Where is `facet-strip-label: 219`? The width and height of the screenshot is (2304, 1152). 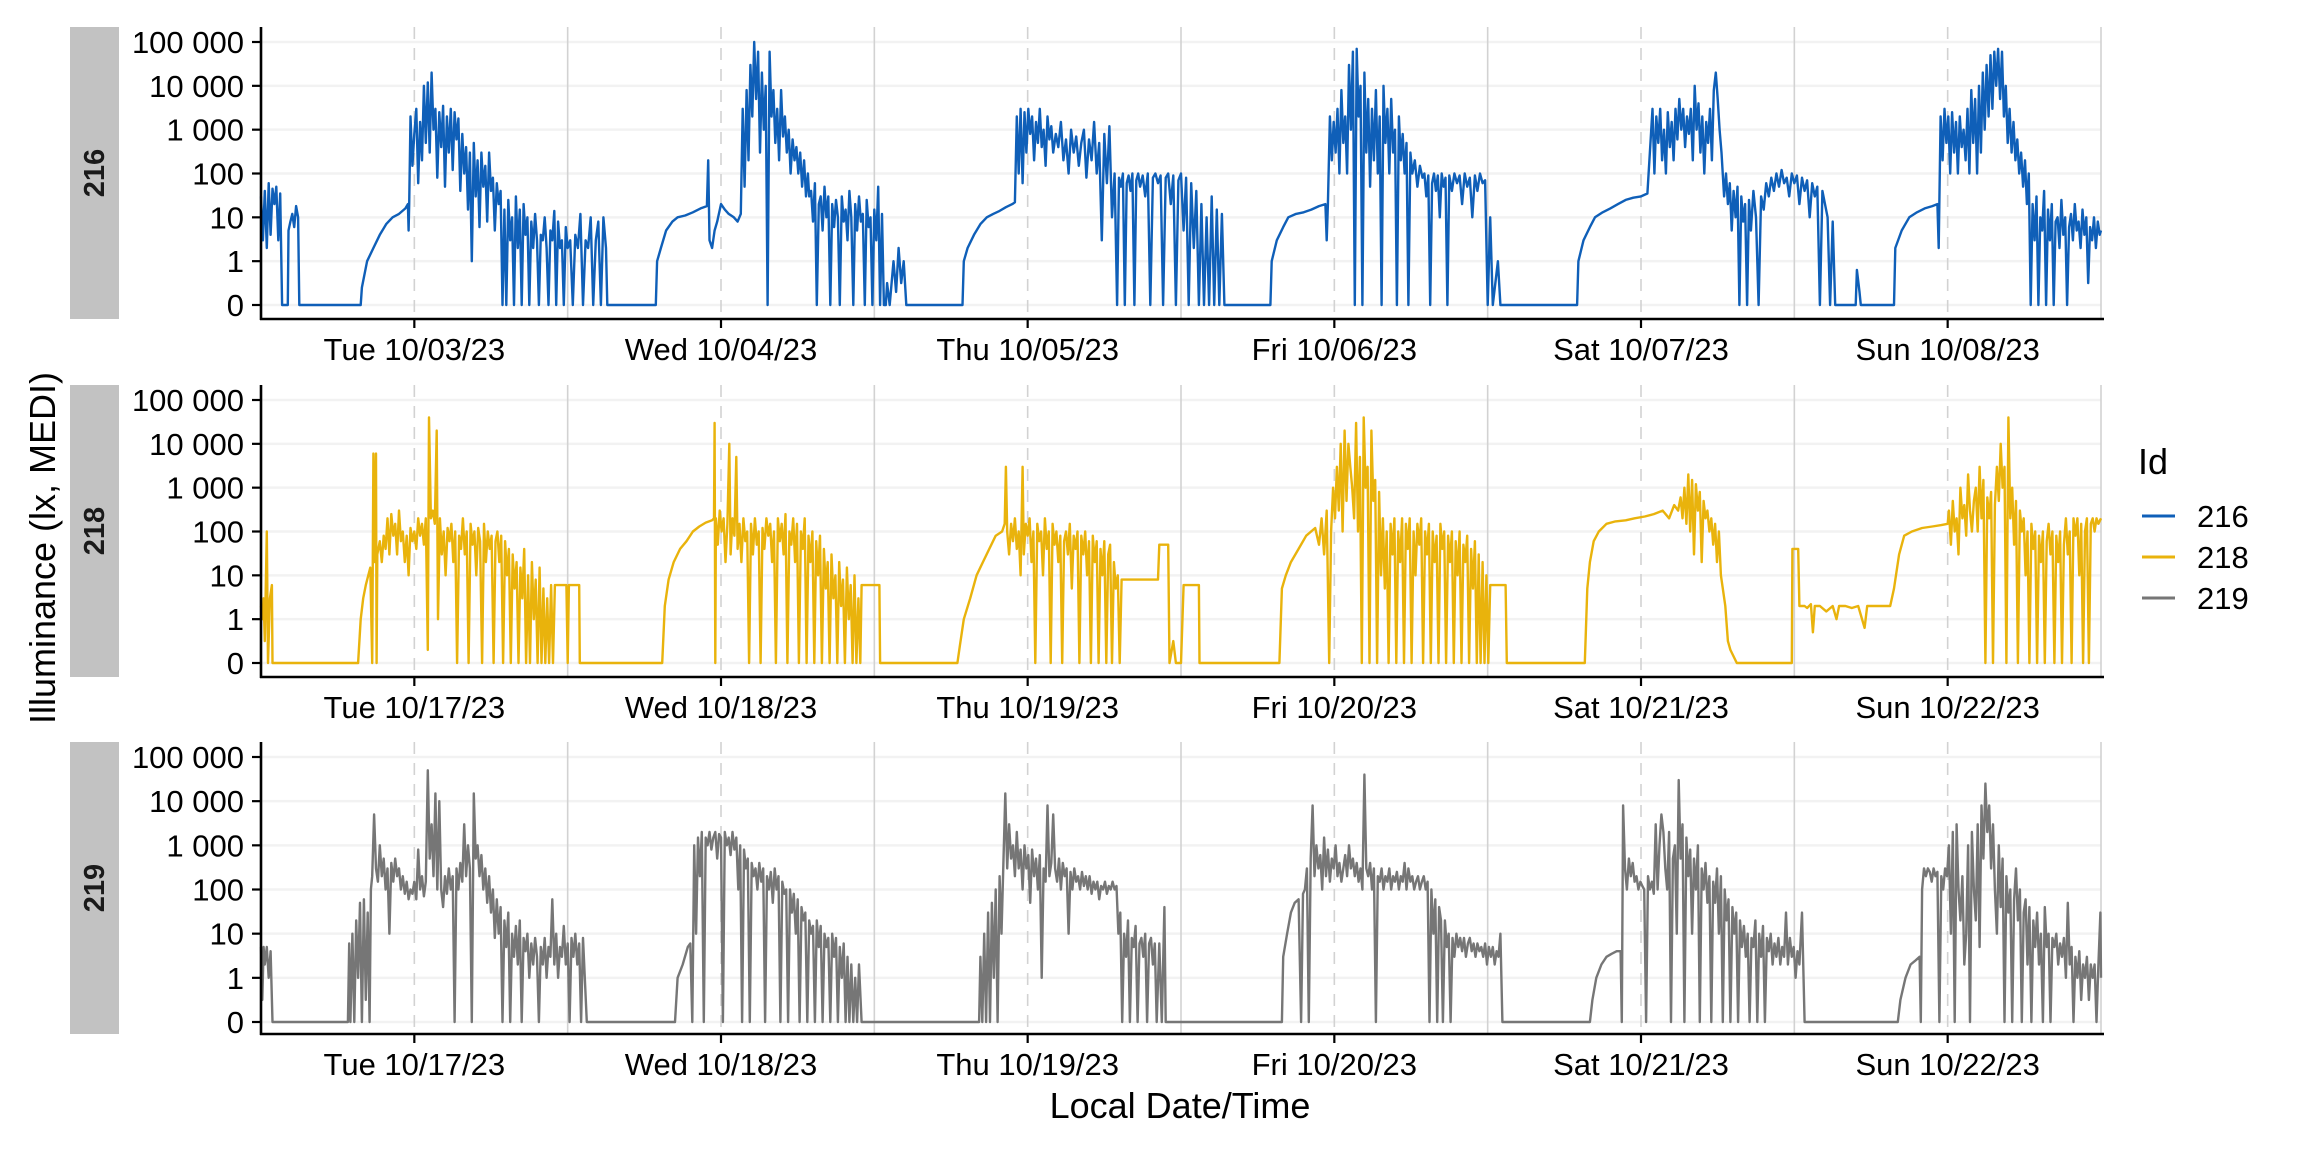
facet-strip-label: 219 is located at coordinates (95, 888).